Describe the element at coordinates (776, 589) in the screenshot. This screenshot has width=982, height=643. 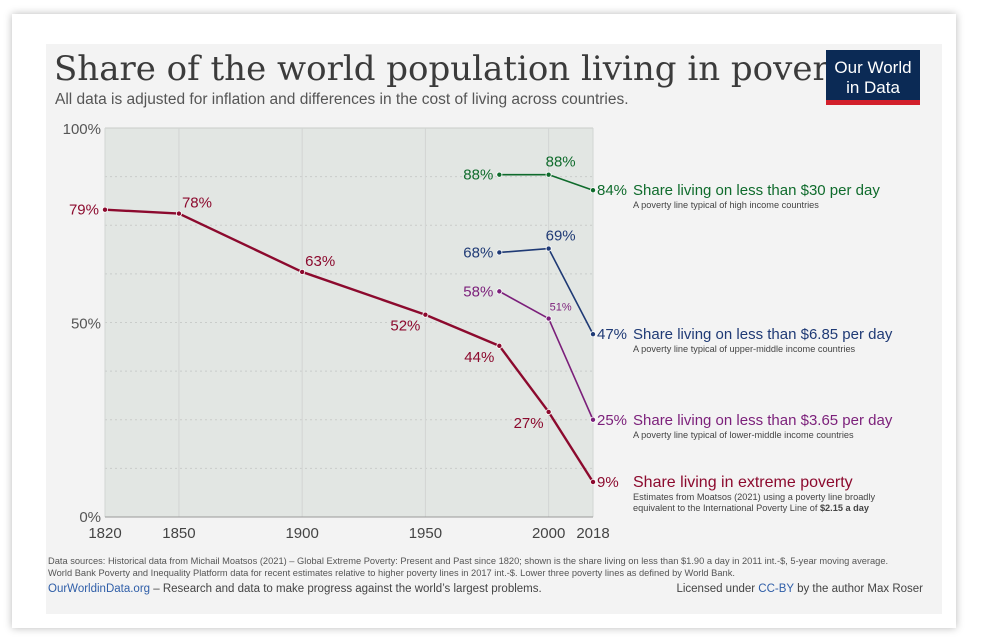
I see `license-link: CC-BY` at that location.